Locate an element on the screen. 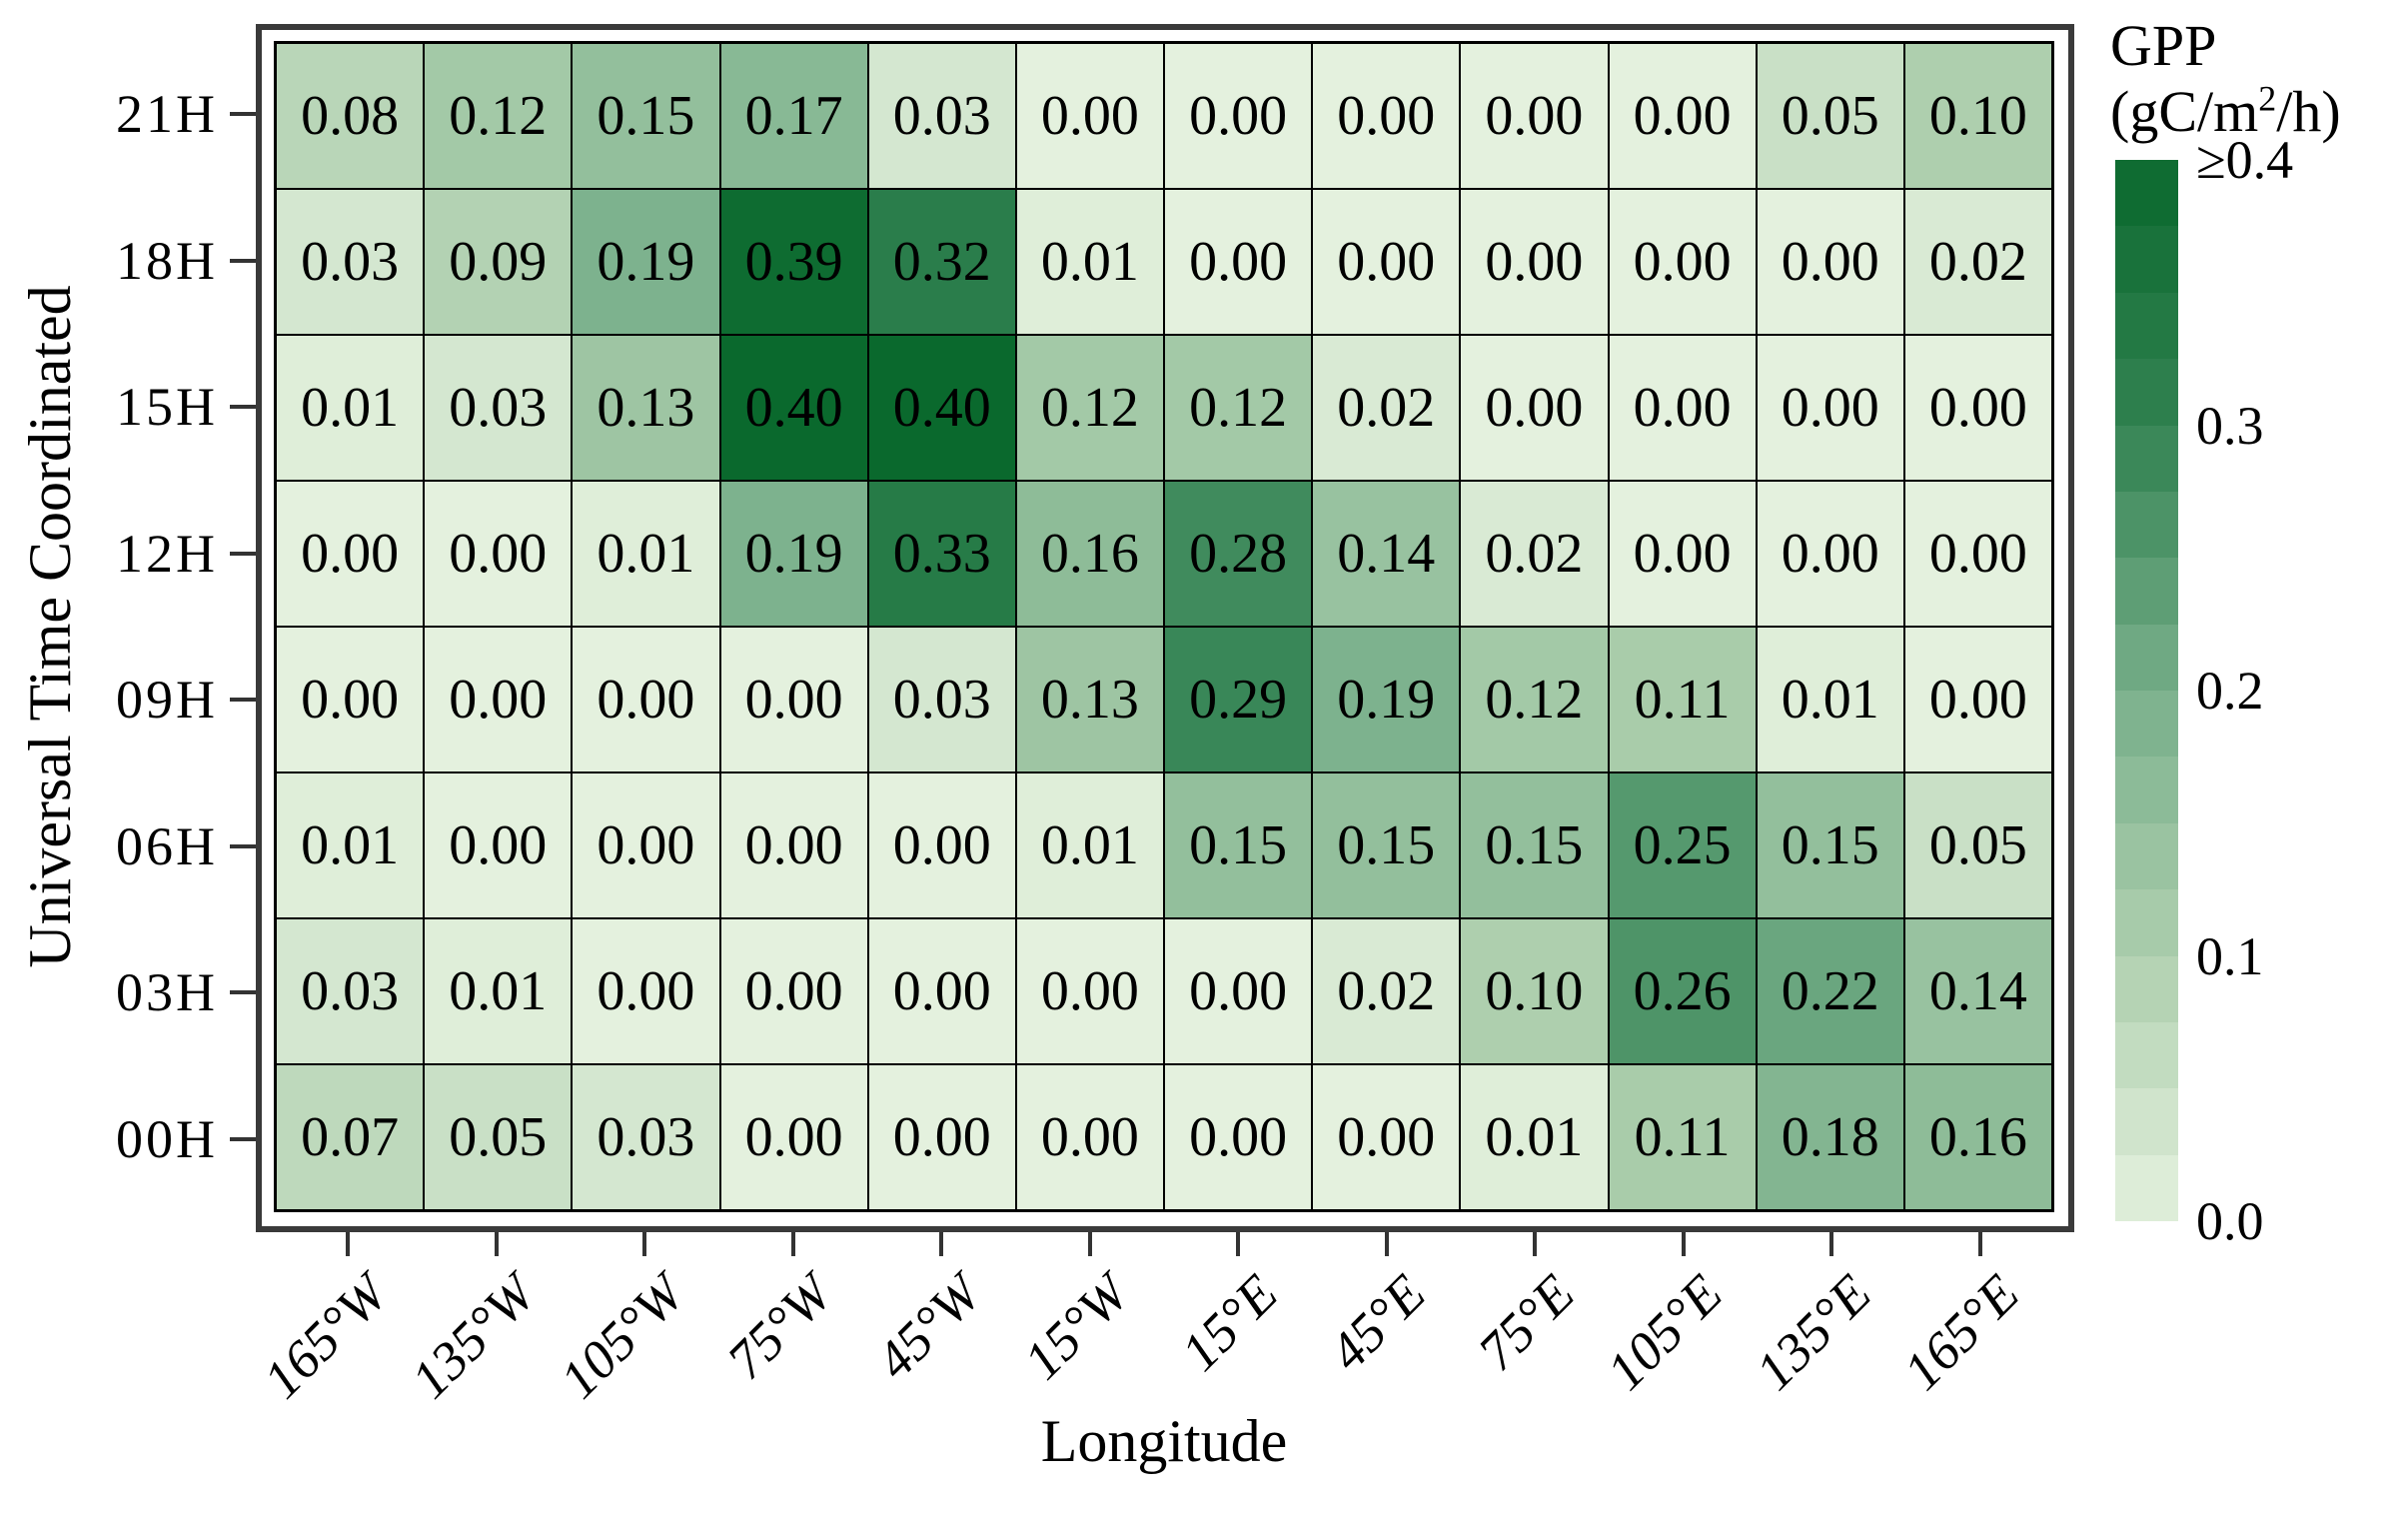 Image resolution: width=2408 pixels, height=1537 pixels. x-tick-label: 135°W is located at coordinates (474, 1336).